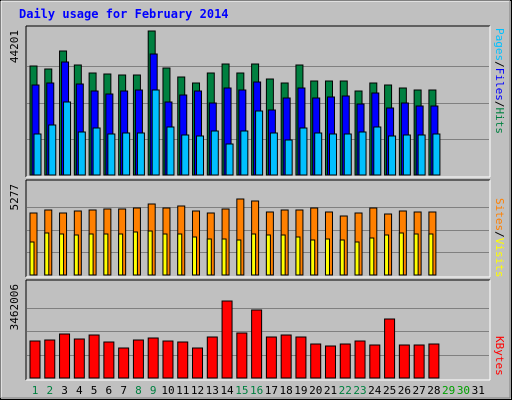 Image resolution: width=512 pixels, height=400 pixels. What do you see at coordinates (241, 390) in the screenshot?
I see `x-tick-label: 15` at bounding box center [241, 390].